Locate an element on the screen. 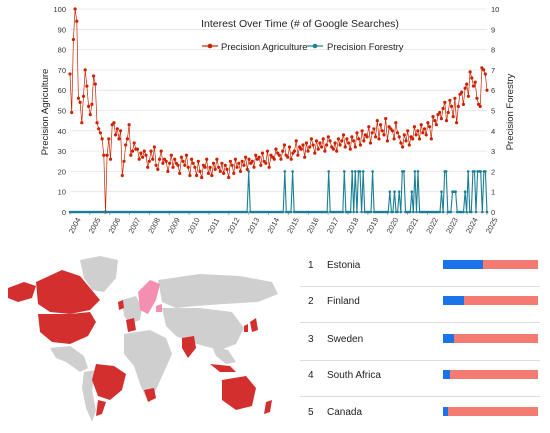  x-tick-label: 2018 is located at coordinates (353, 225).